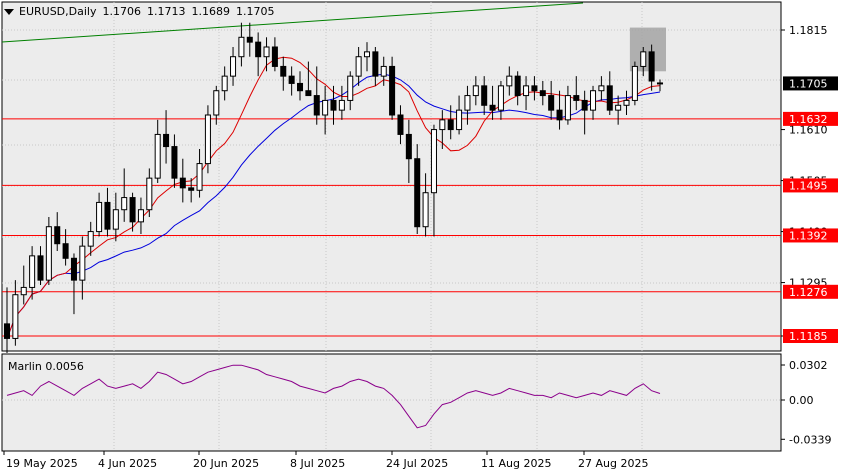 The width and height of the screenshot is (841, 474). What do you see at coordinates (317, 463) in the screenshot?
I see `time-tick-label: 8 Jul 2025` at bounding box center [317, 463].